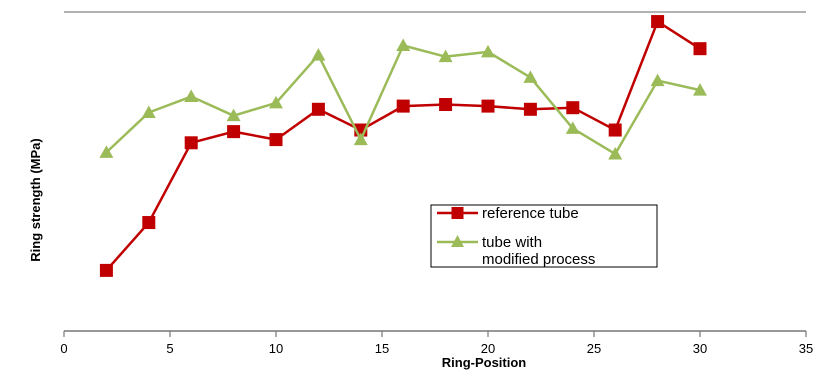 The width and height of the screenshot is (816, 370). I want to click on x-tick-label: 30, so click(700, 348).